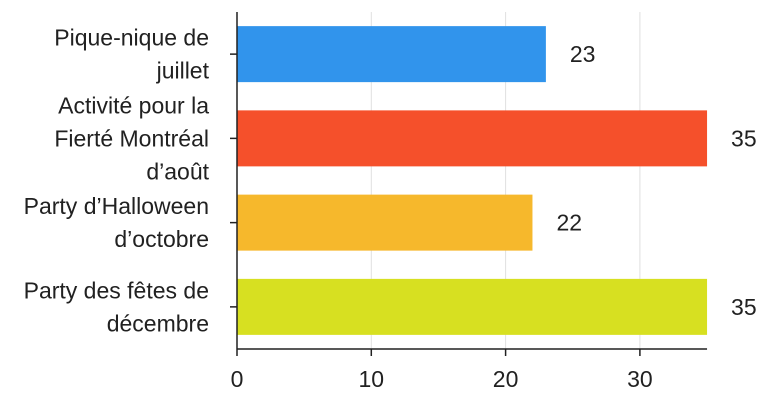 The height and width of the screenshot is (396, 763). Describe the element at coordinates (583, 54) in the screenshot. I see `data-label: 23` at that location.